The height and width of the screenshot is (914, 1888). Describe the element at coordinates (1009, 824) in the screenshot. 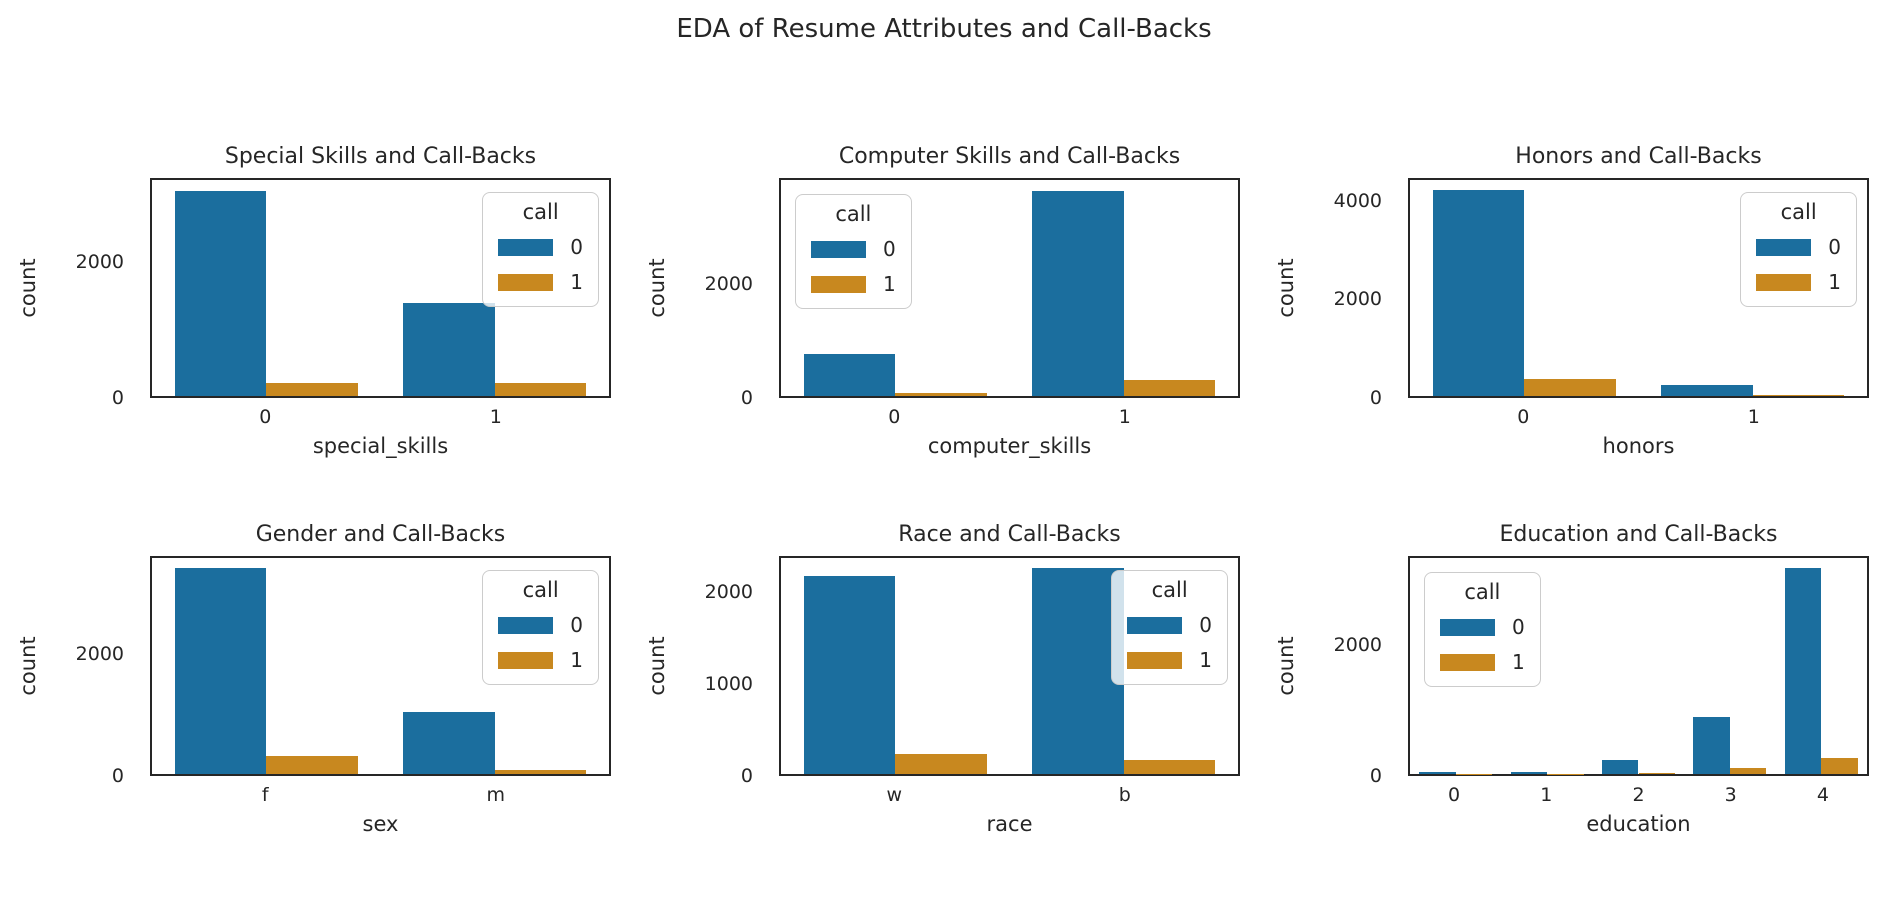

I see `x-axis-label: race` at that location.